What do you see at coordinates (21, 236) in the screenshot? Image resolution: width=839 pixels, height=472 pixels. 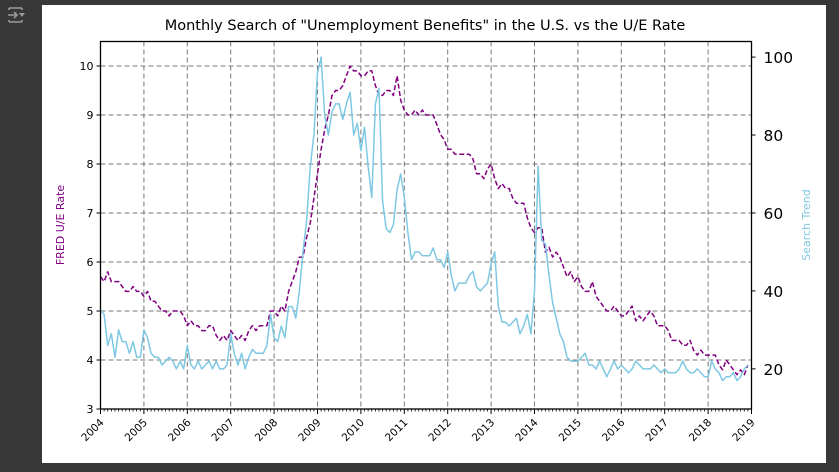 I see `sidebar` at bounding box center [21, 236].